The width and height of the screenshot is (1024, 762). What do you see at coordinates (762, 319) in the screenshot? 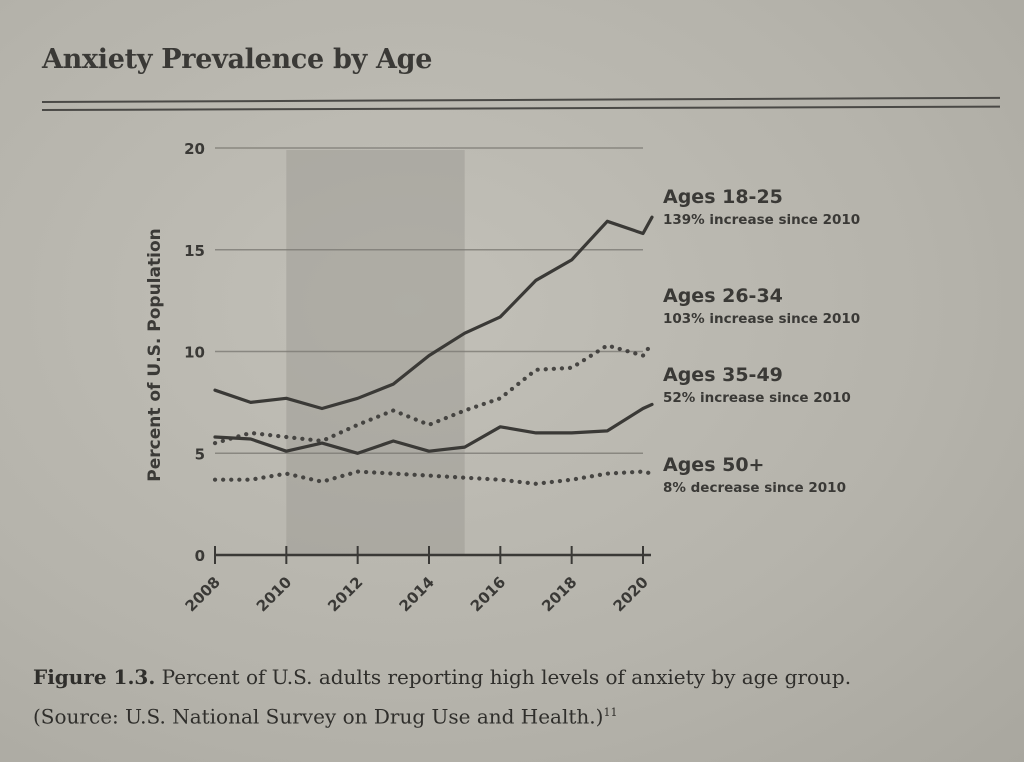
I see `series-annotation: 103% increase since 2010` at bounding box center [762, 319].